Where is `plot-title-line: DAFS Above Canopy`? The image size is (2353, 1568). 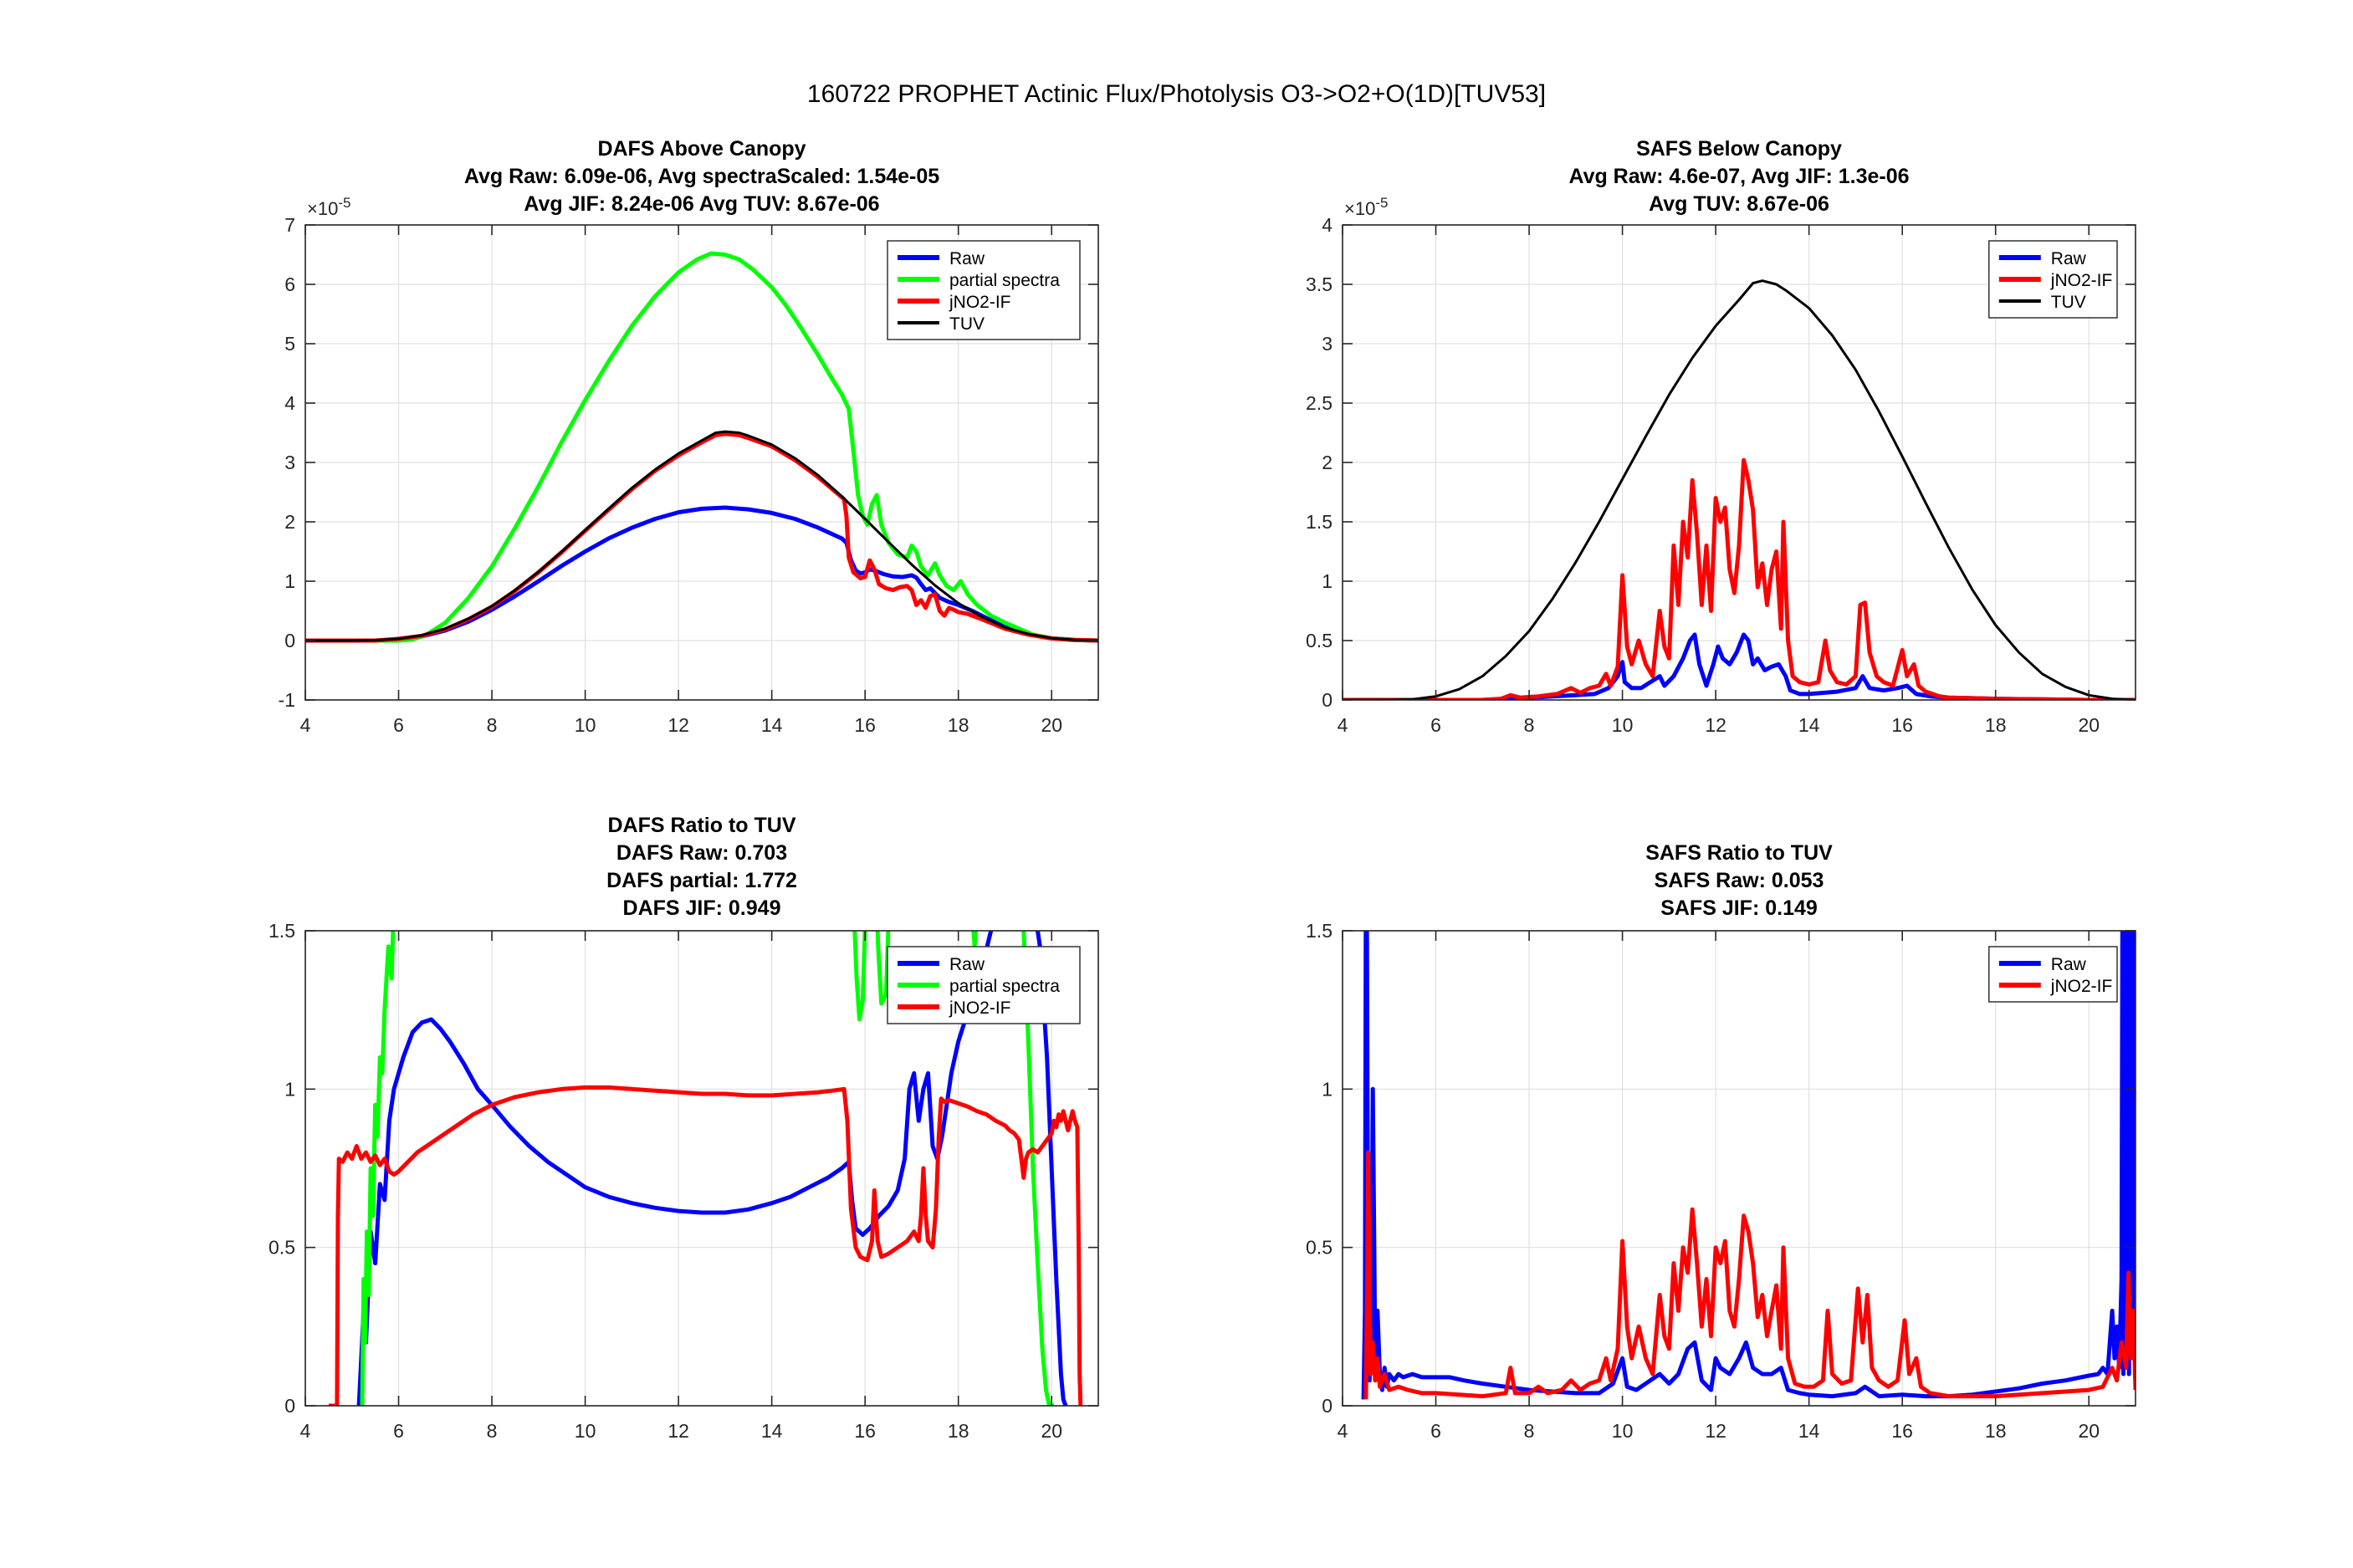
plot-title-line: DAFS Above Canopy is located at coordinates (701, 149).